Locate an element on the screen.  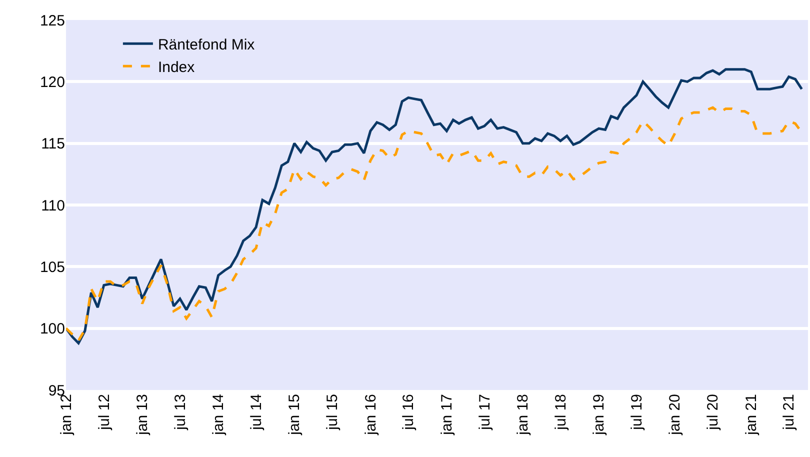
x-tick-label: jan 15 is located at coordinates (295, 415).